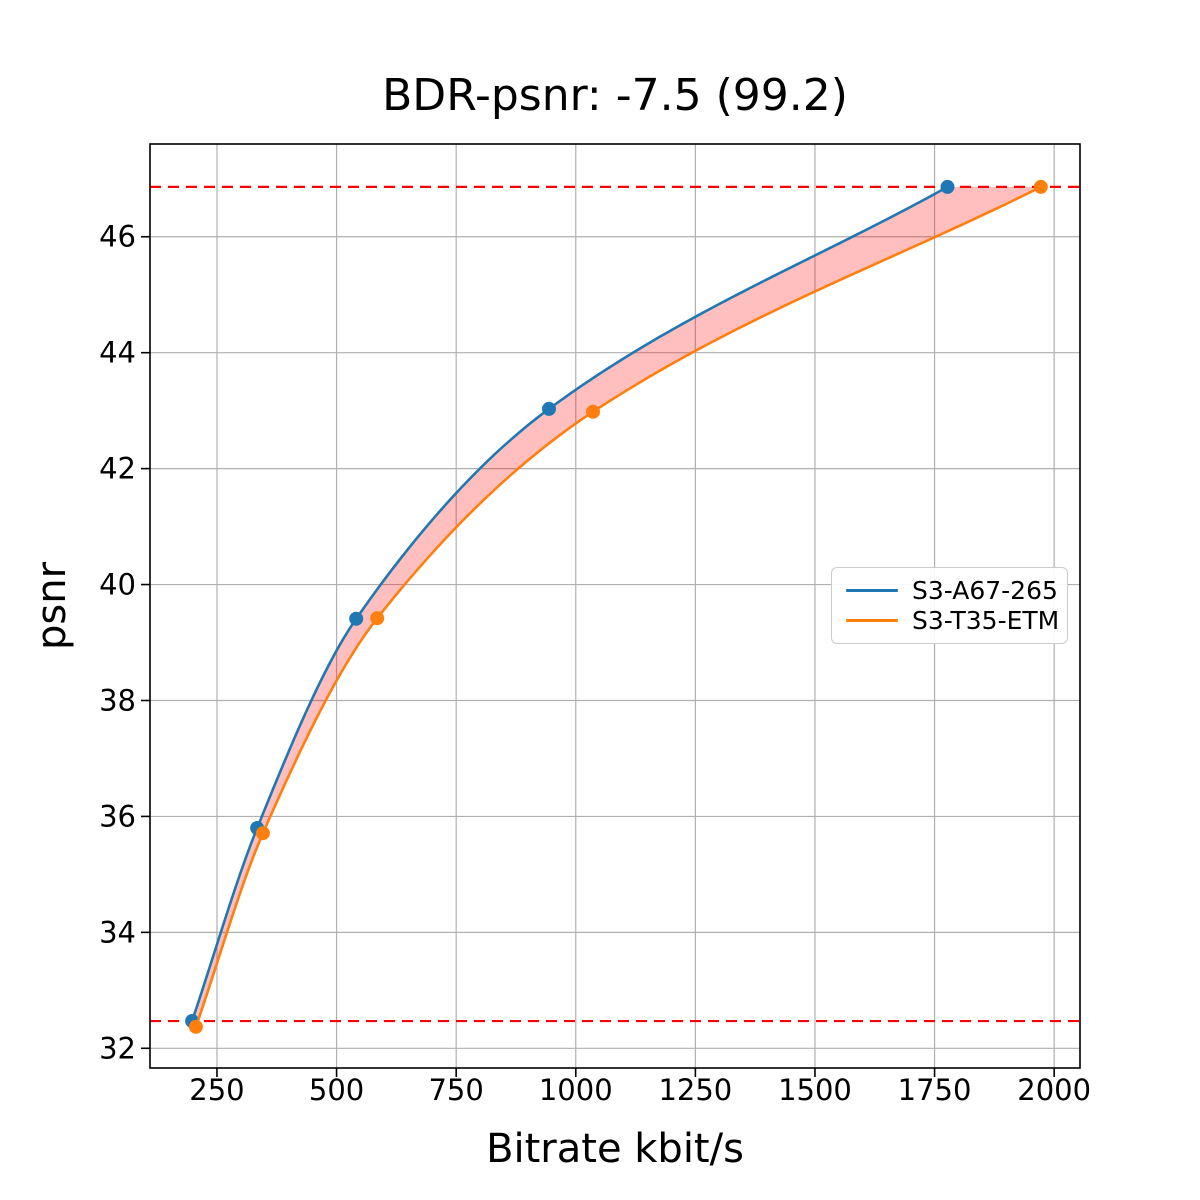 The image size is (1200, 1200). Describe the element at coordinates (576, 1090) in the screenshot. I see `x-tick-label: 1000` at that location.